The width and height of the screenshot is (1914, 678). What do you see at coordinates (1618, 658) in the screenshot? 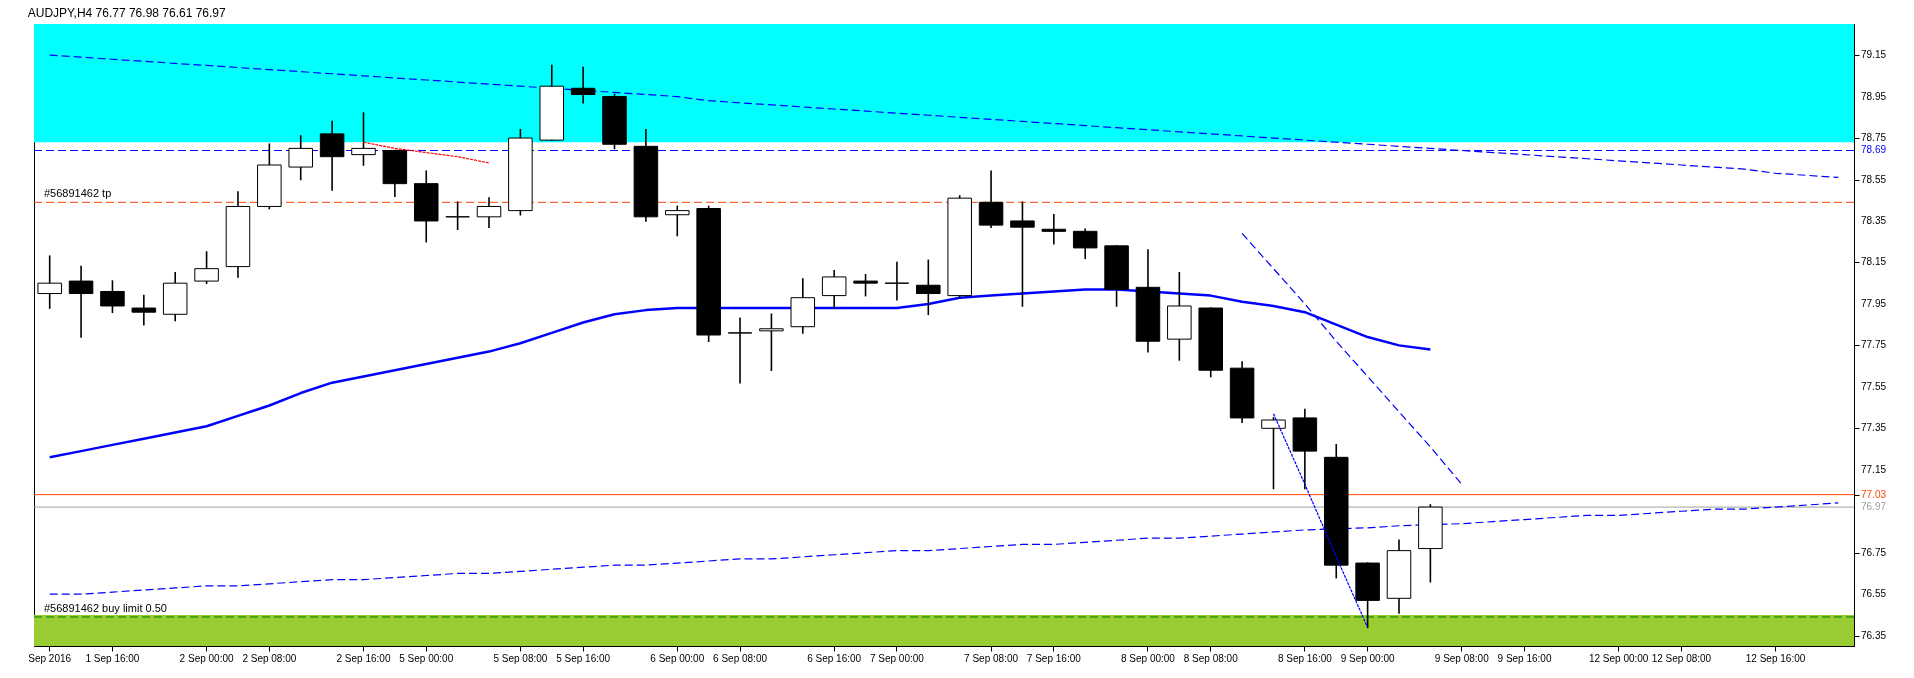
I see `x-tick-label: 12 Sep 00:00` at bounding box center [1618, 658].